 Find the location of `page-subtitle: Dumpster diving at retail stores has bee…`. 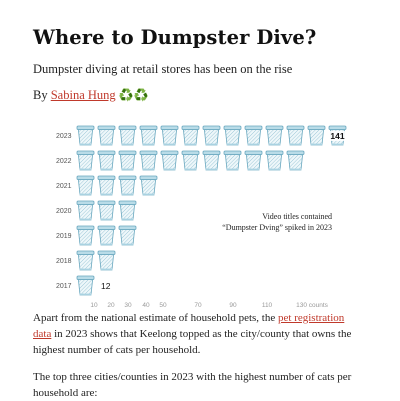

page-subtitle: Dumpster diving at retail stores has bee… is located at coordinates (163, 69).